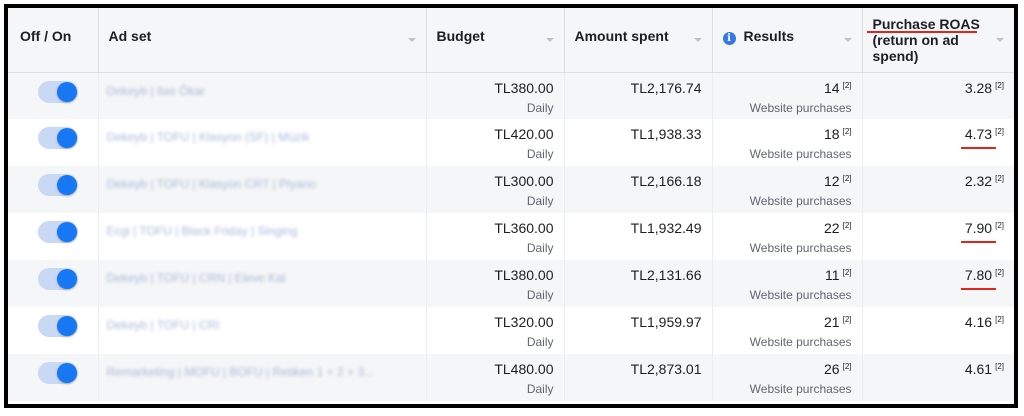  I want to click on roas-cell: 7.90 [2], so click(938, 236).